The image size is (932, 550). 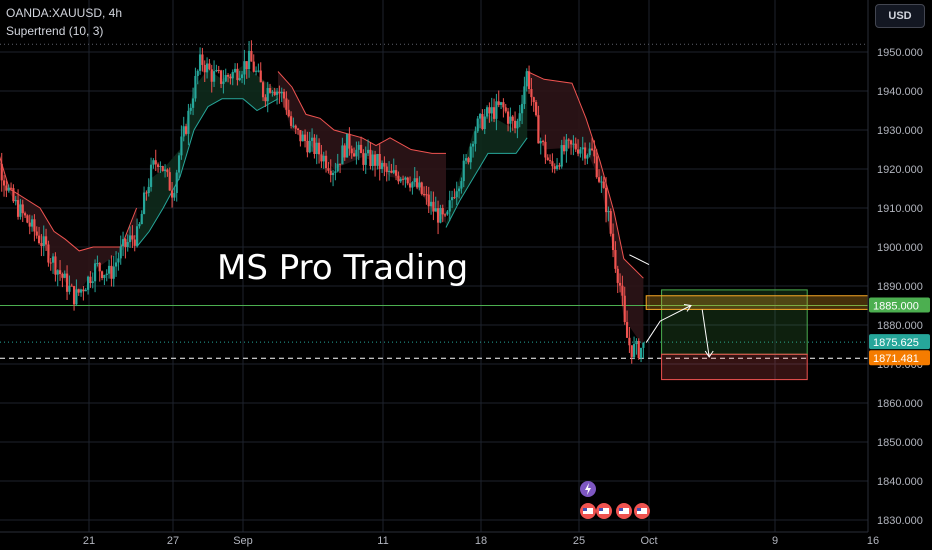 I want to click on x-tick-label: 9, so click(x=775, y=541).